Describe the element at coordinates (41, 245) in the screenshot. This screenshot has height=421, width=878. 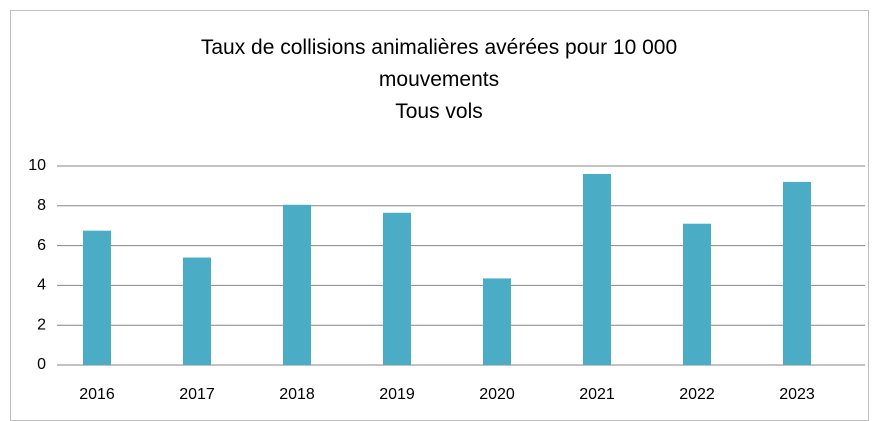
I see `y-tick-label: 6` at that location.